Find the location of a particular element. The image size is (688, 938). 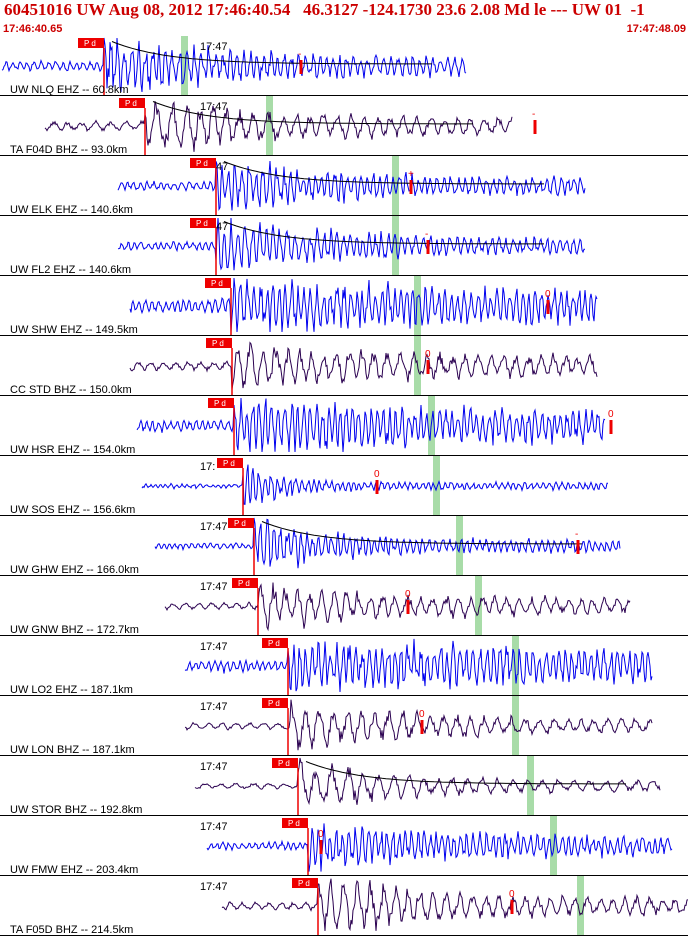

trace-panel: P d 0 UW SHW EHZ -- 149.5km is located at coordinates (344, 306).